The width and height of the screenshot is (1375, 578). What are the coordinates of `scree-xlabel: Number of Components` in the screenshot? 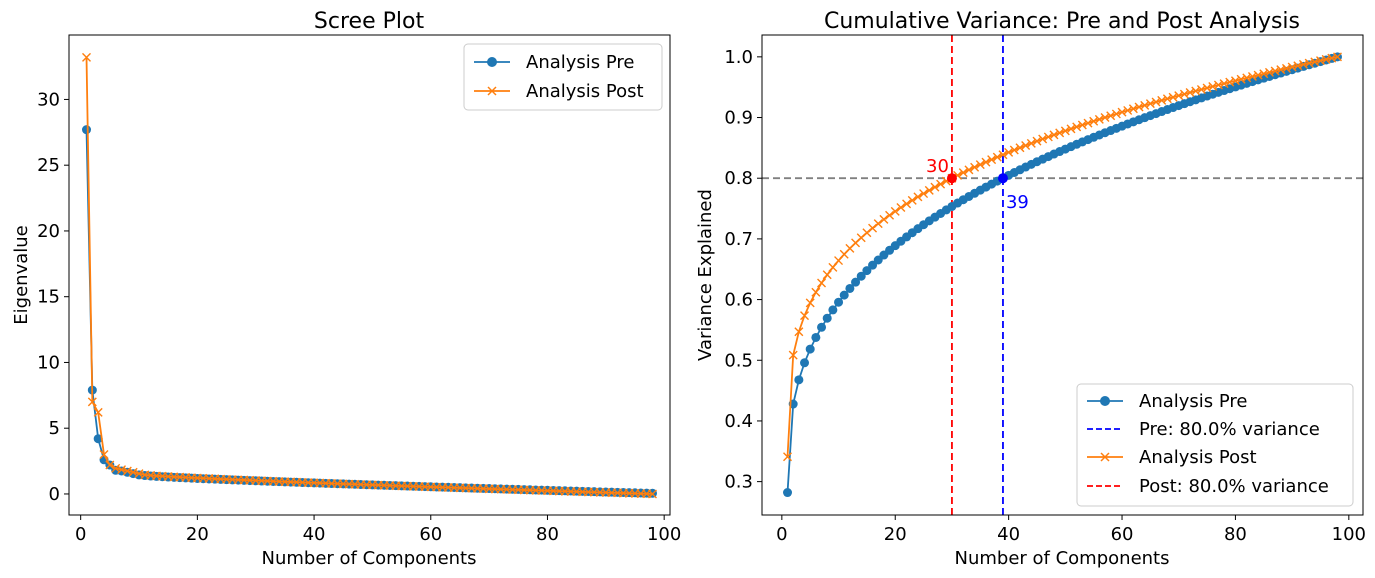 It's located at (369, 558).